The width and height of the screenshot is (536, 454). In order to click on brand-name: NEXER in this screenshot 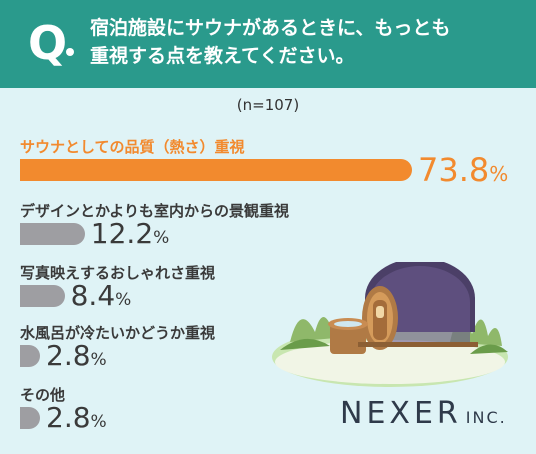, I will do `click(401, 413)`.